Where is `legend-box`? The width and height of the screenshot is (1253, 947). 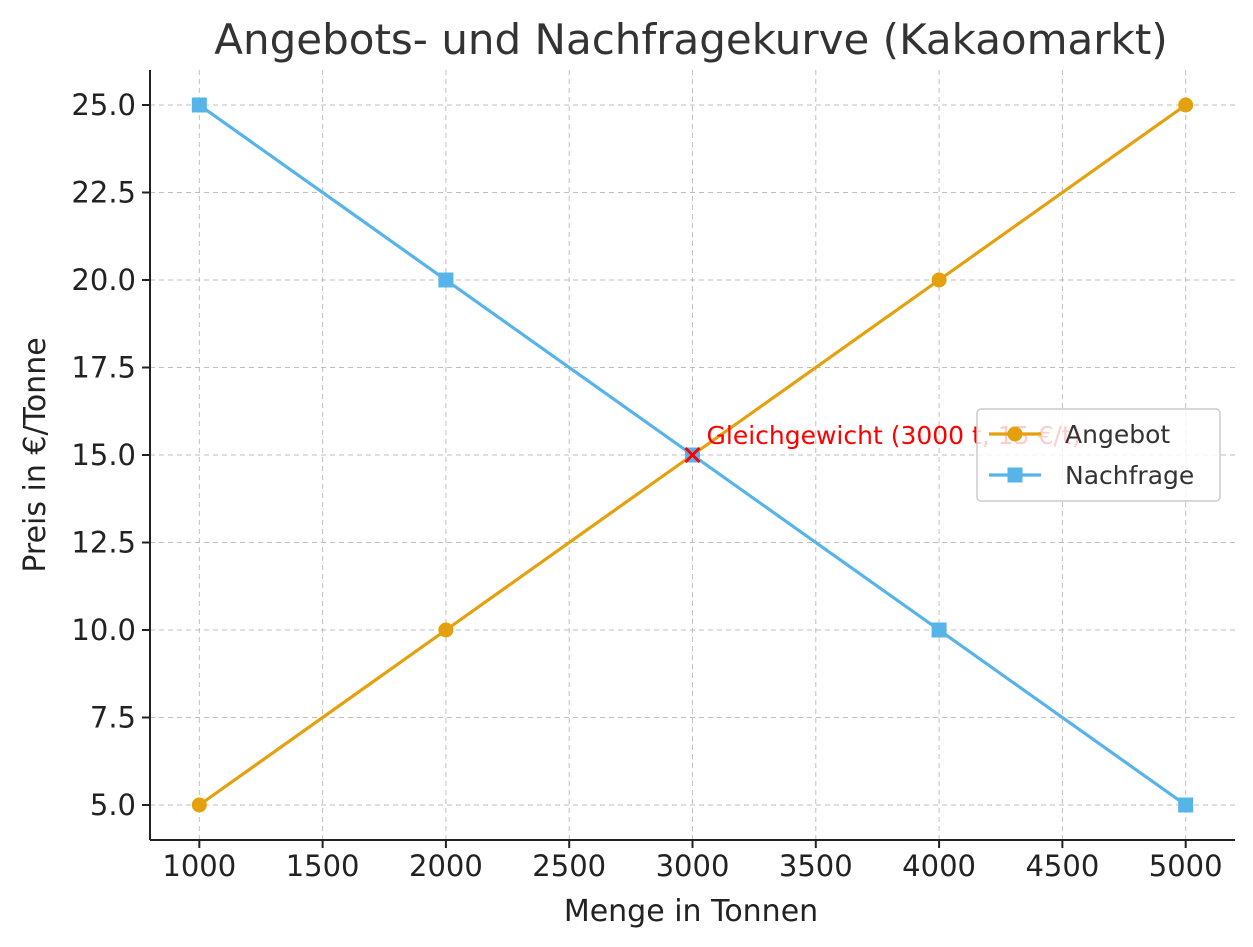
legend-box is located at coordinates (1098, 455).